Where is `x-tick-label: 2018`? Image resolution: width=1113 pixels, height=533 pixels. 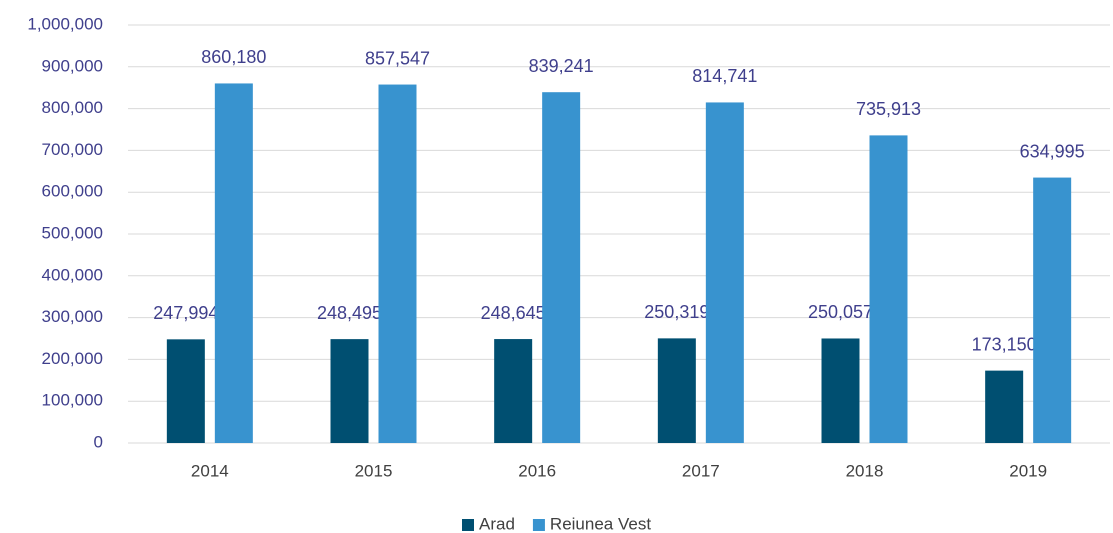
x-tick-label: 2018 is located at coordinates (865, 470).